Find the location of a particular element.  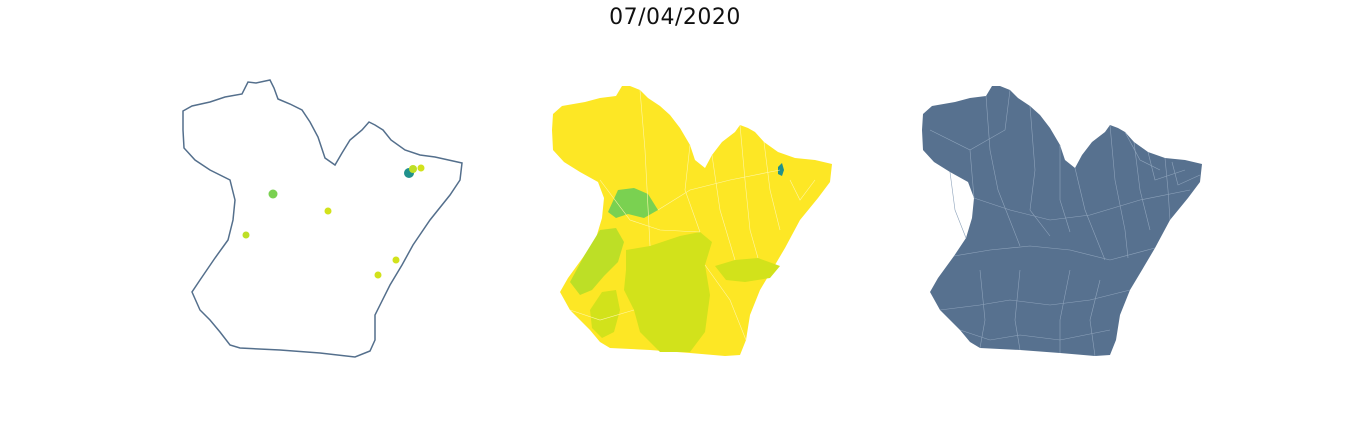

map-panel-outline is located at coordinates (322, 218).